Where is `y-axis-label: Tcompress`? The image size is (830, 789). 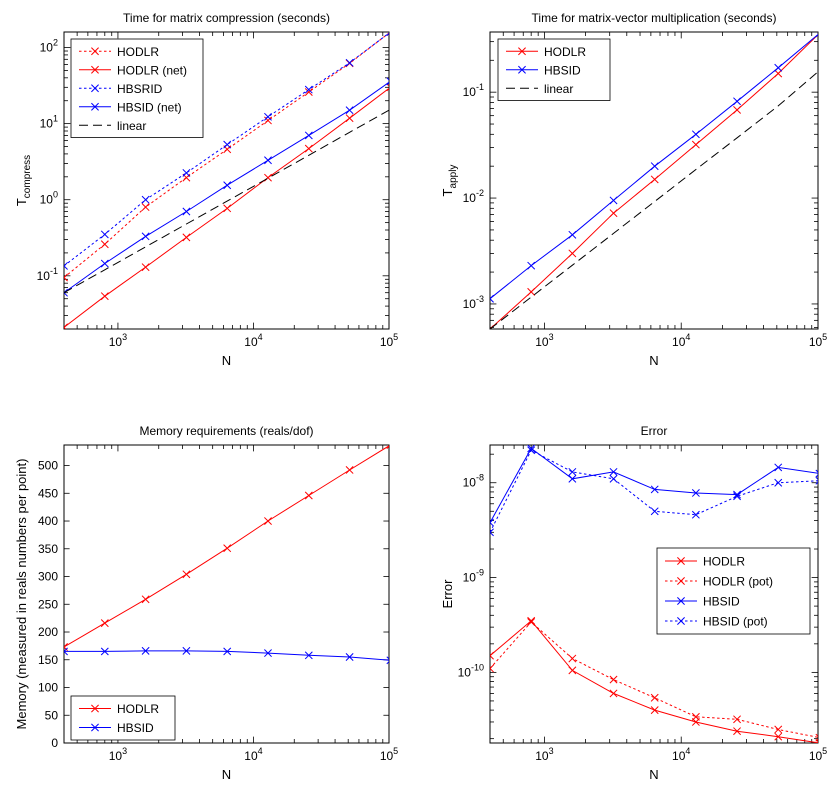
y-axis-label: Tcompress is located at coordinates (23, 180).